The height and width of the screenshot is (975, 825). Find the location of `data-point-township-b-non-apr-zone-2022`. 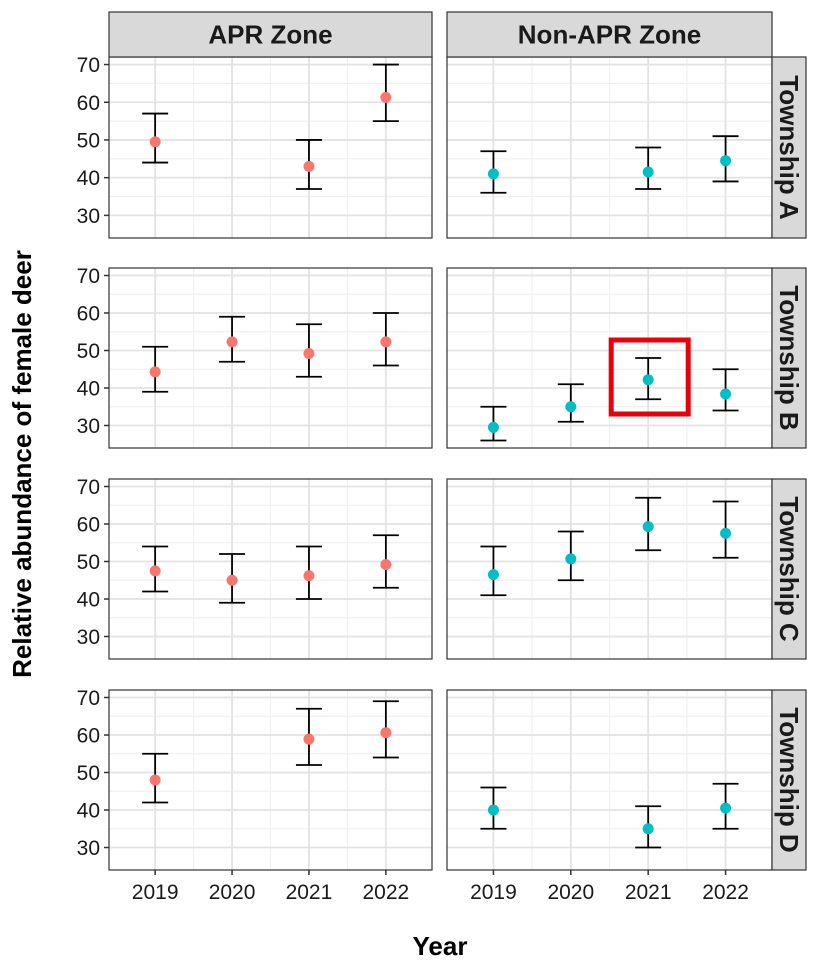

data-point-township-b-non-apr-zone-2022 is located at coordinates (725, 390).